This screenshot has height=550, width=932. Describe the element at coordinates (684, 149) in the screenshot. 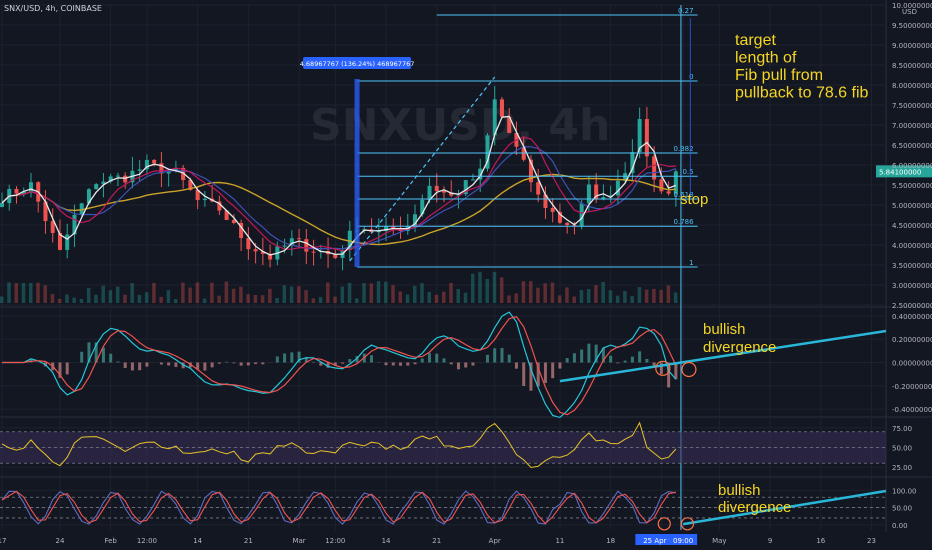

I see `fib-level-label-2: 0.382` at that location.